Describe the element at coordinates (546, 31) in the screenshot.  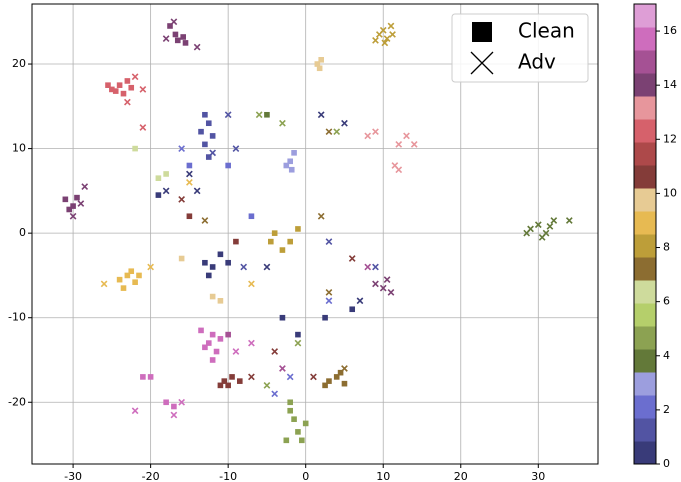
I see `legend-label: Clean` at that location.